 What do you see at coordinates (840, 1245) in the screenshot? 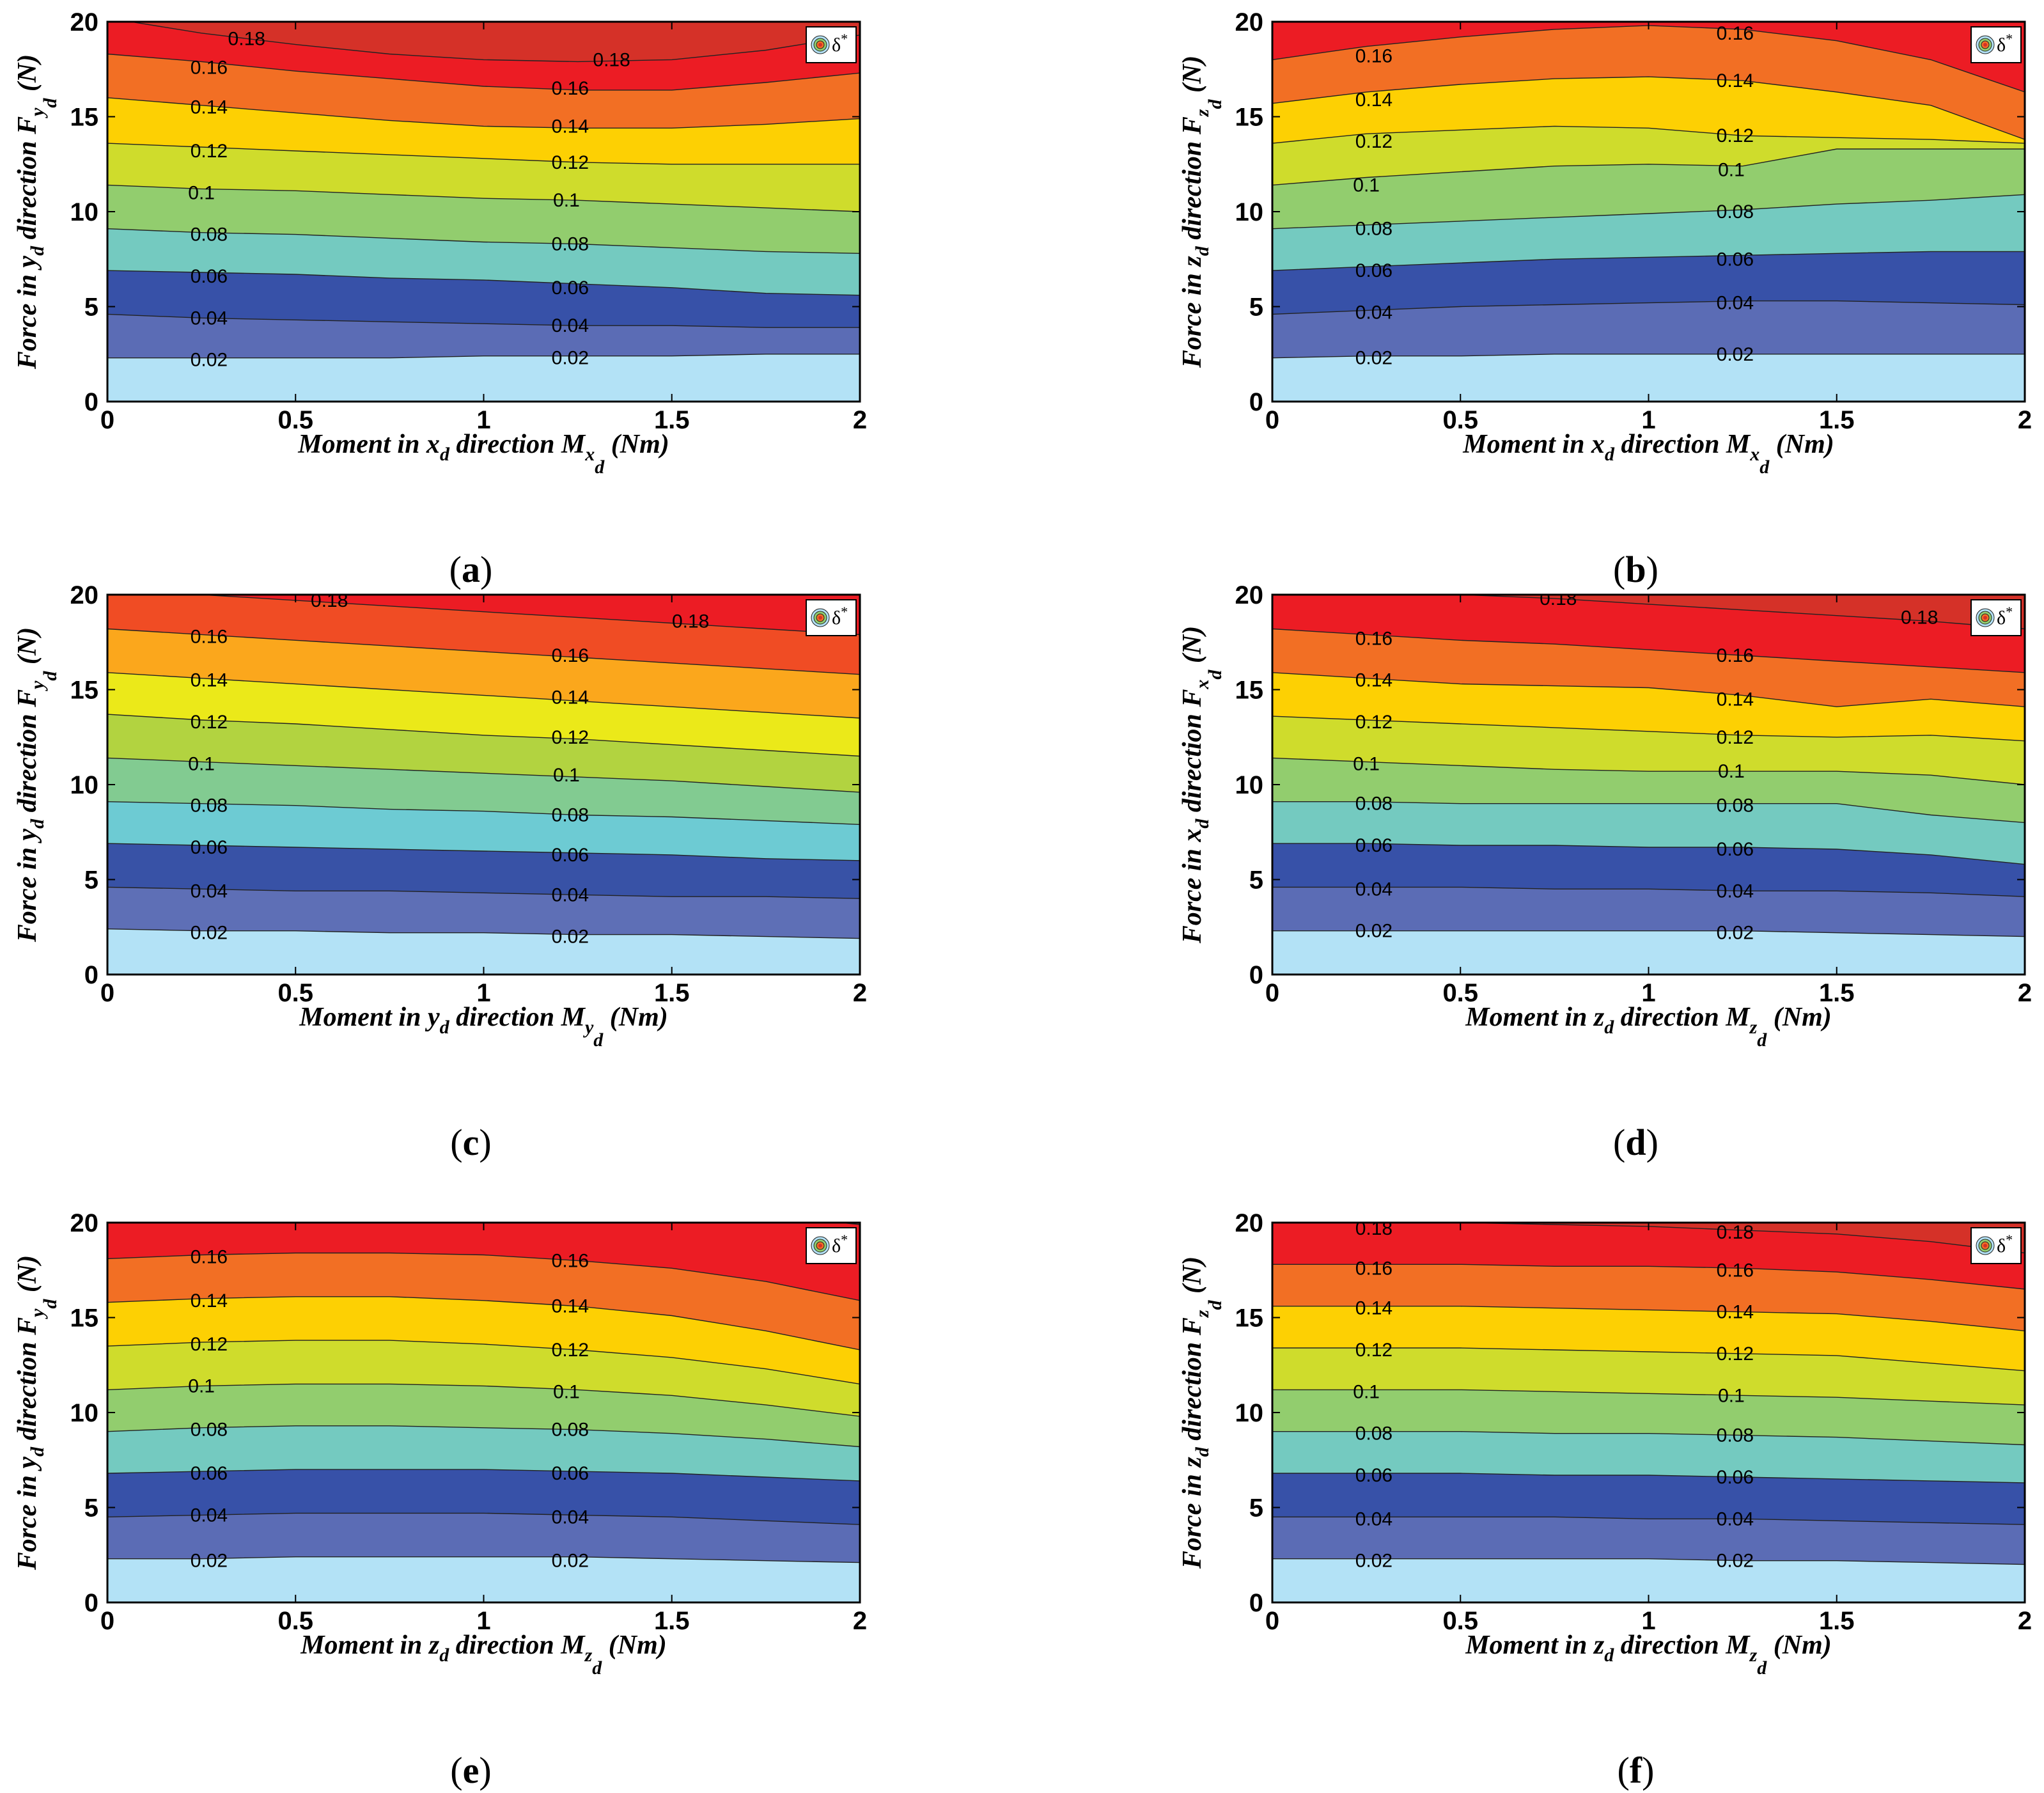
I see `legend-label: δ*` at bounding box center [840, 1245].